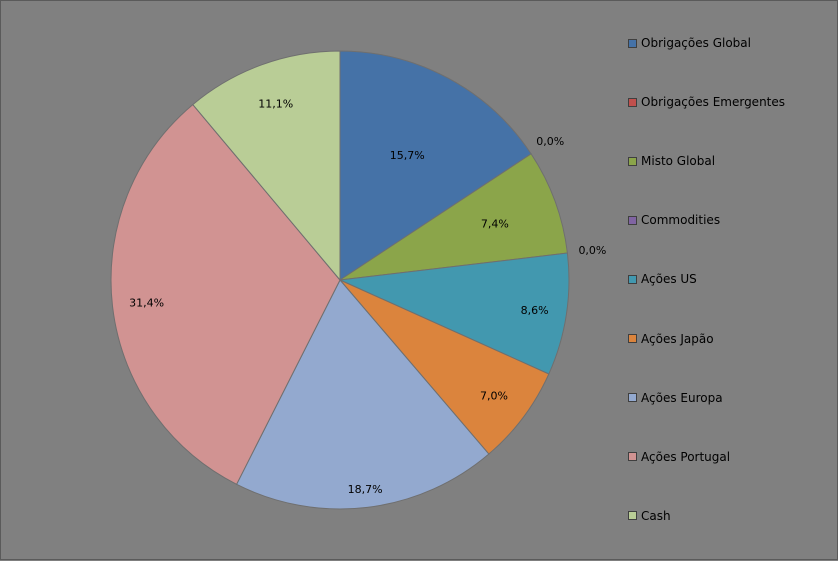  What do you see at coordinates (713, 102) in the screenshot?
I see `legend-label: Obrigações Emergentes` at bounding box center [713, 102].